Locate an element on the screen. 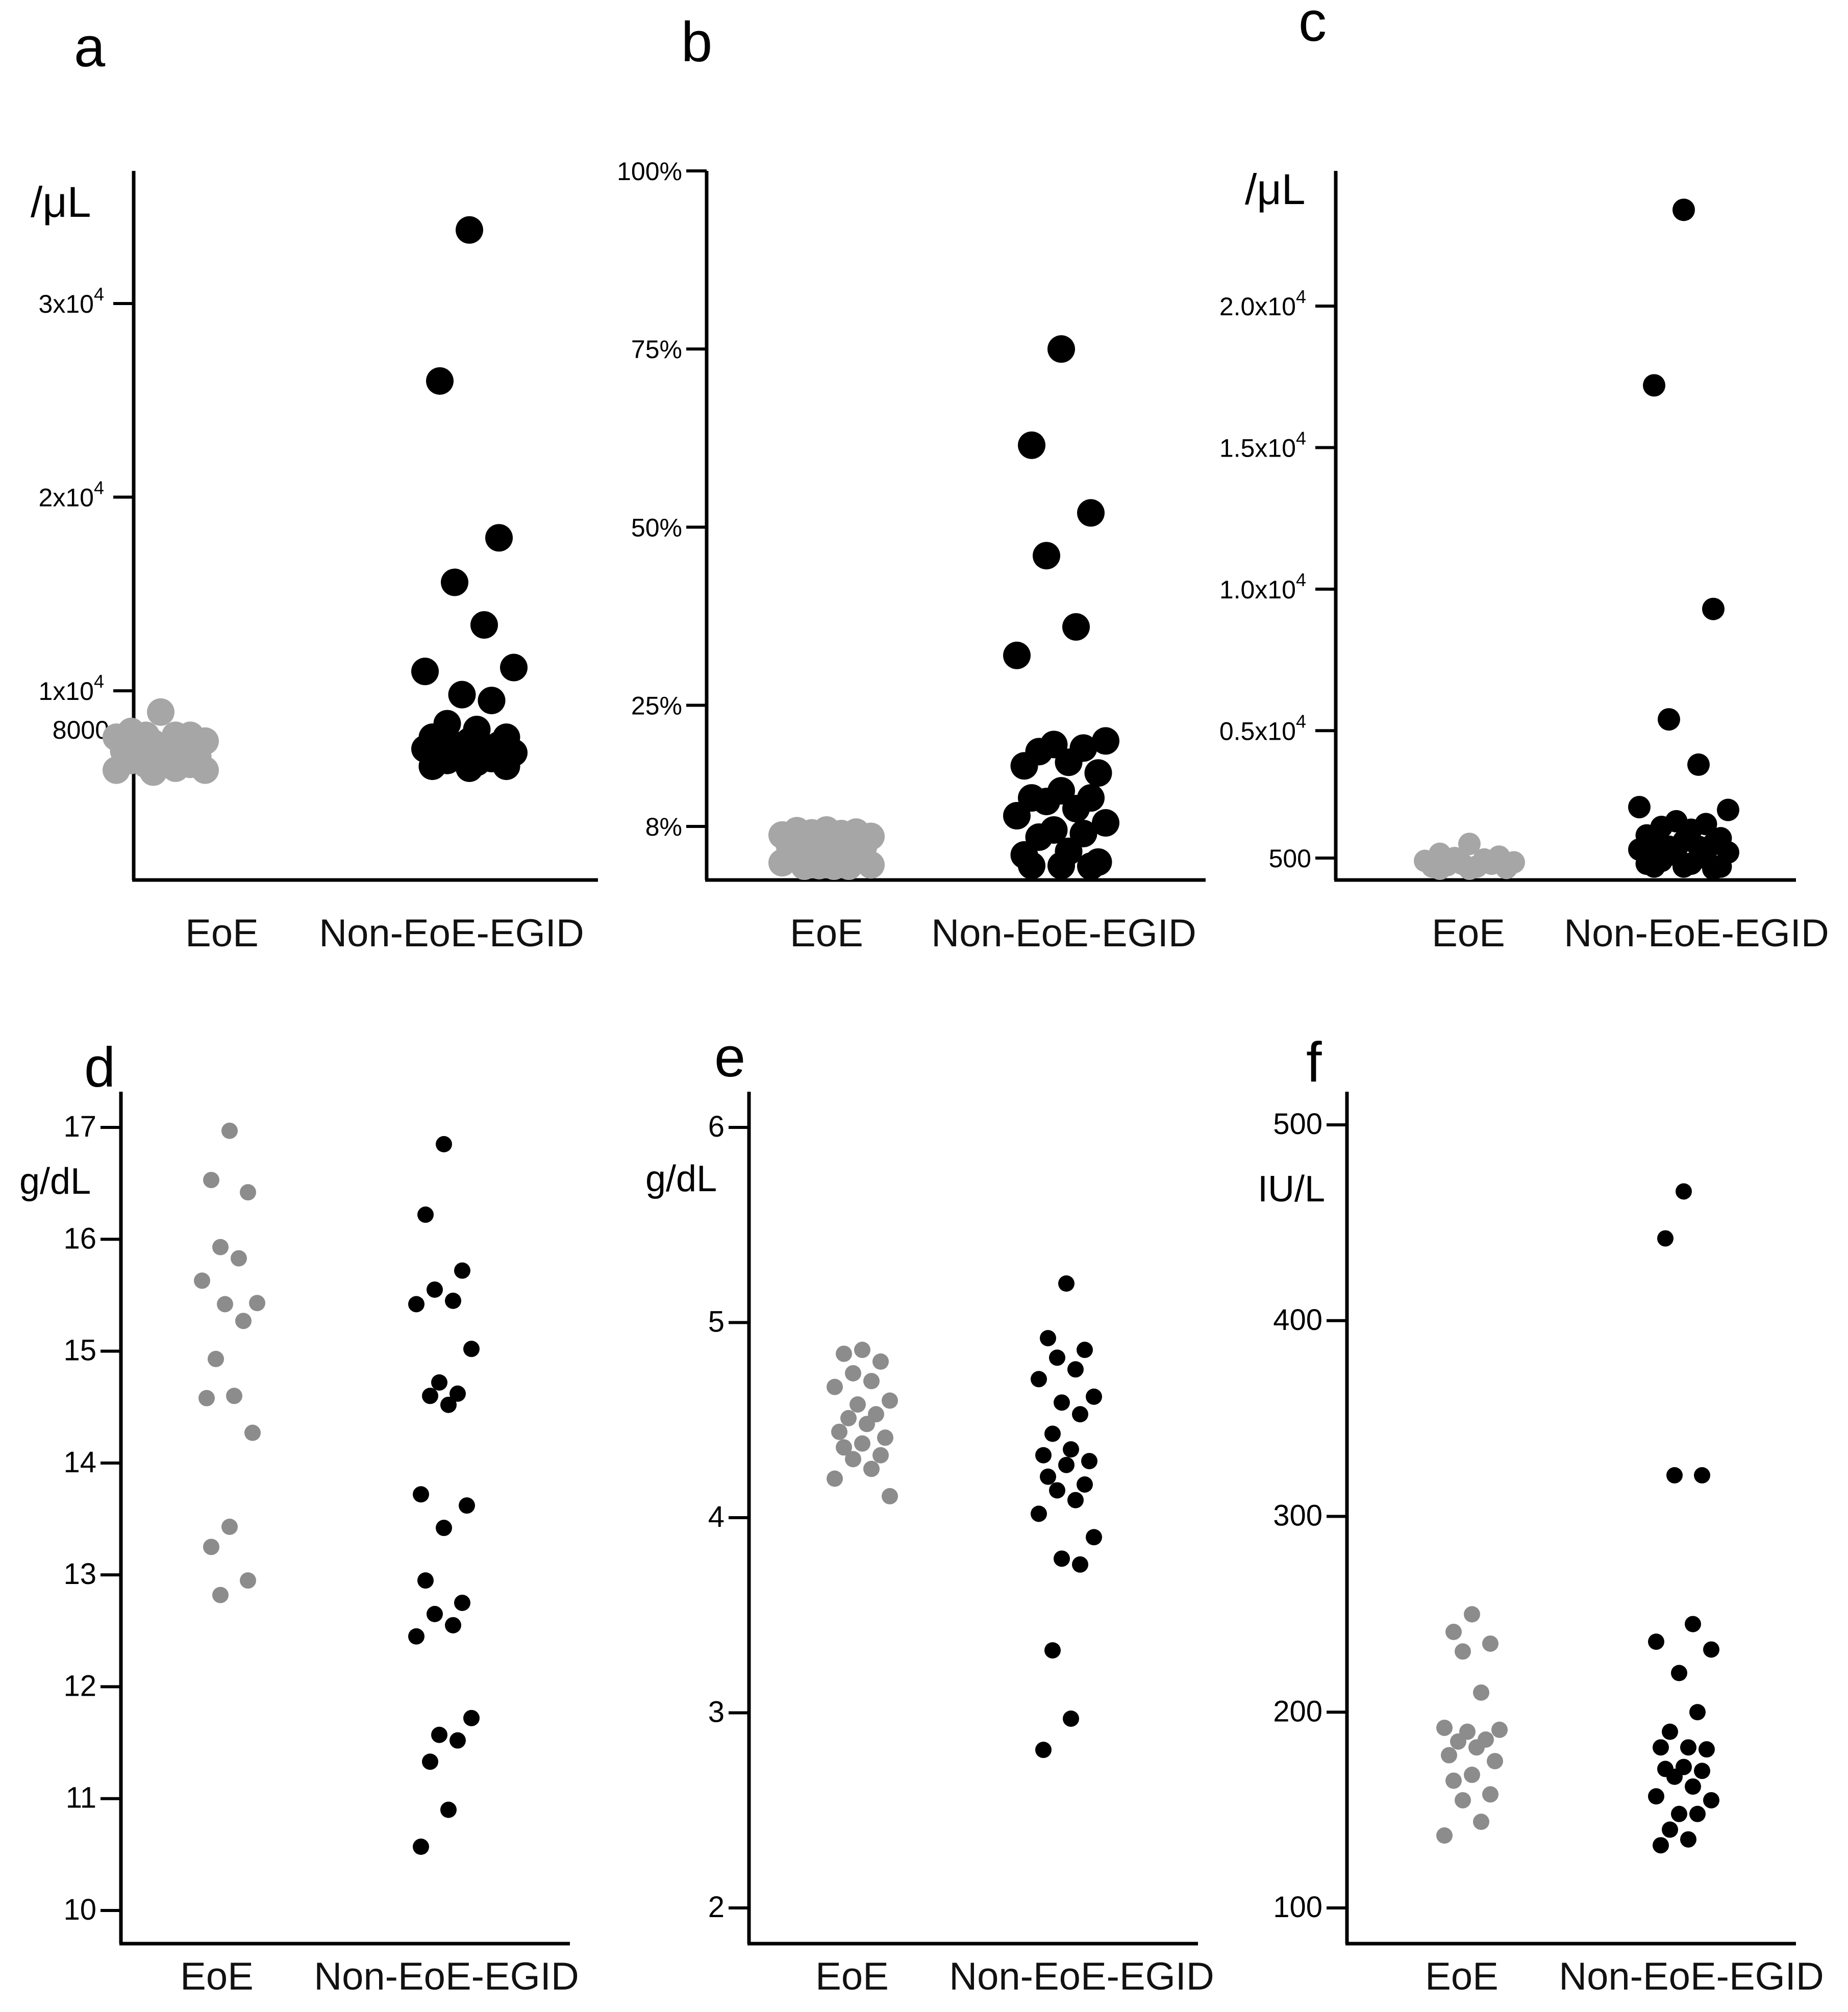  y-tick-label: 8000 is located at coordinates (81, 730).